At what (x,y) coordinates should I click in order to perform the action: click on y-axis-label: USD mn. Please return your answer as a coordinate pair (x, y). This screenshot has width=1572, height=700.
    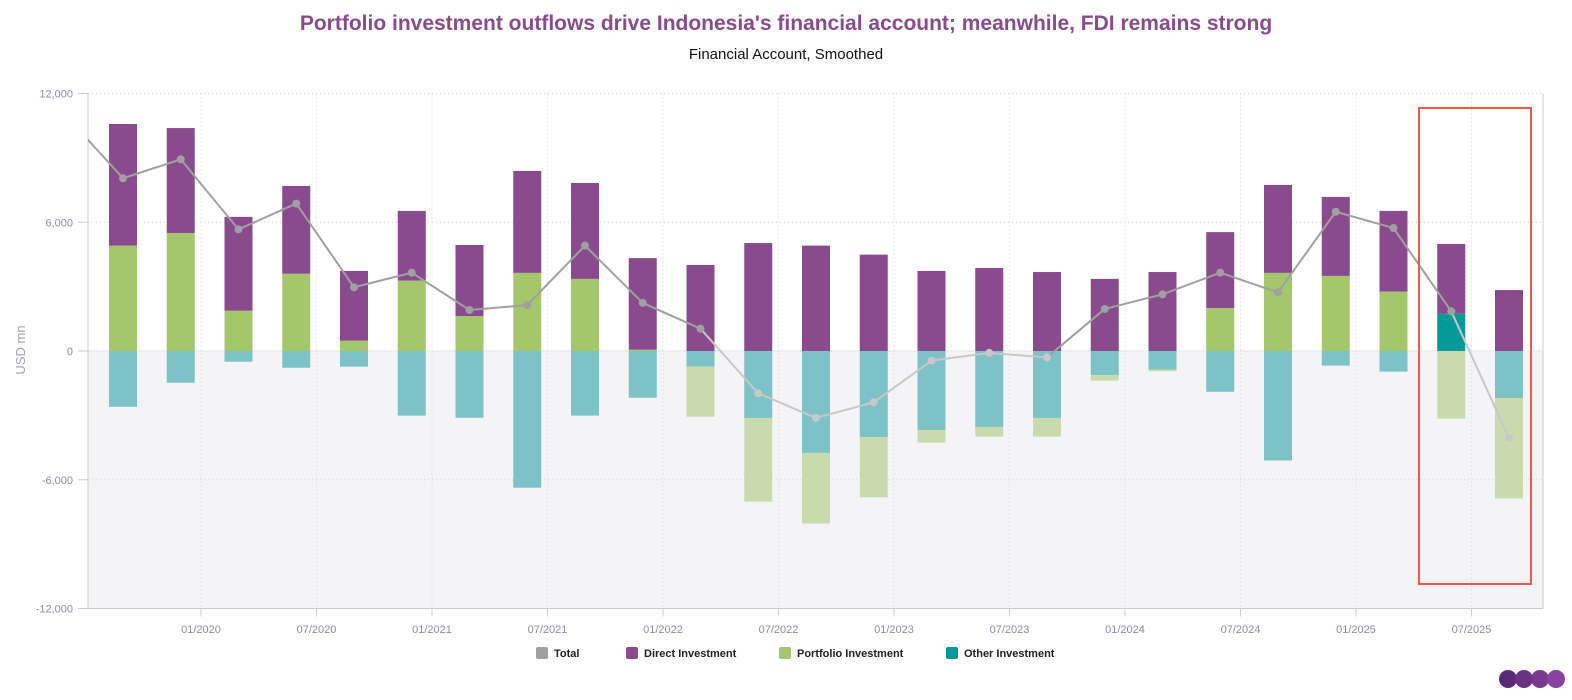
    Looking at the image, I should click on (20, 349).